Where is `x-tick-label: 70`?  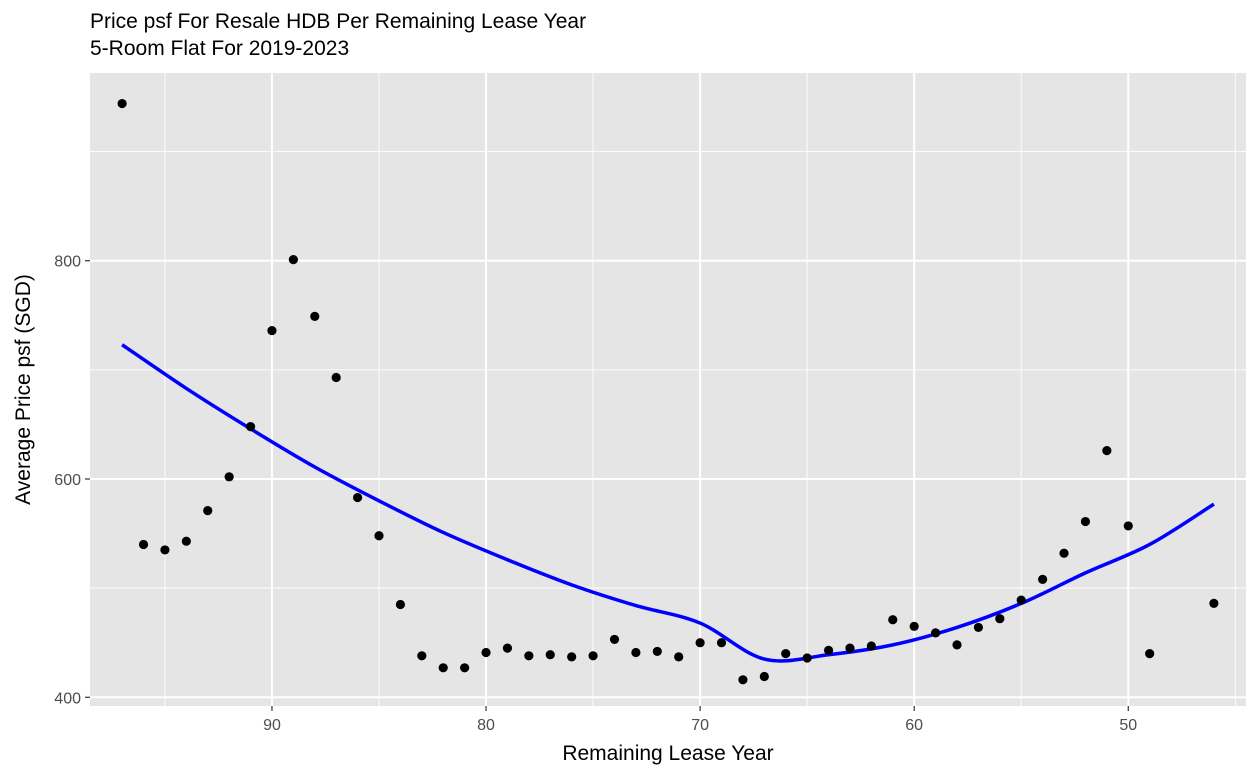 x-tick-label: 70 is located at coordinates (700, 725).